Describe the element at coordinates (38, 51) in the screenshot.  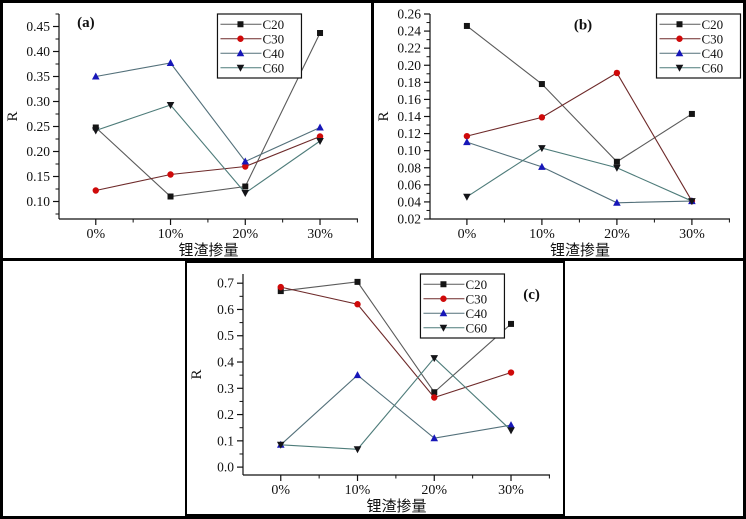
I see `y-tick-label: 0.40` at that location.